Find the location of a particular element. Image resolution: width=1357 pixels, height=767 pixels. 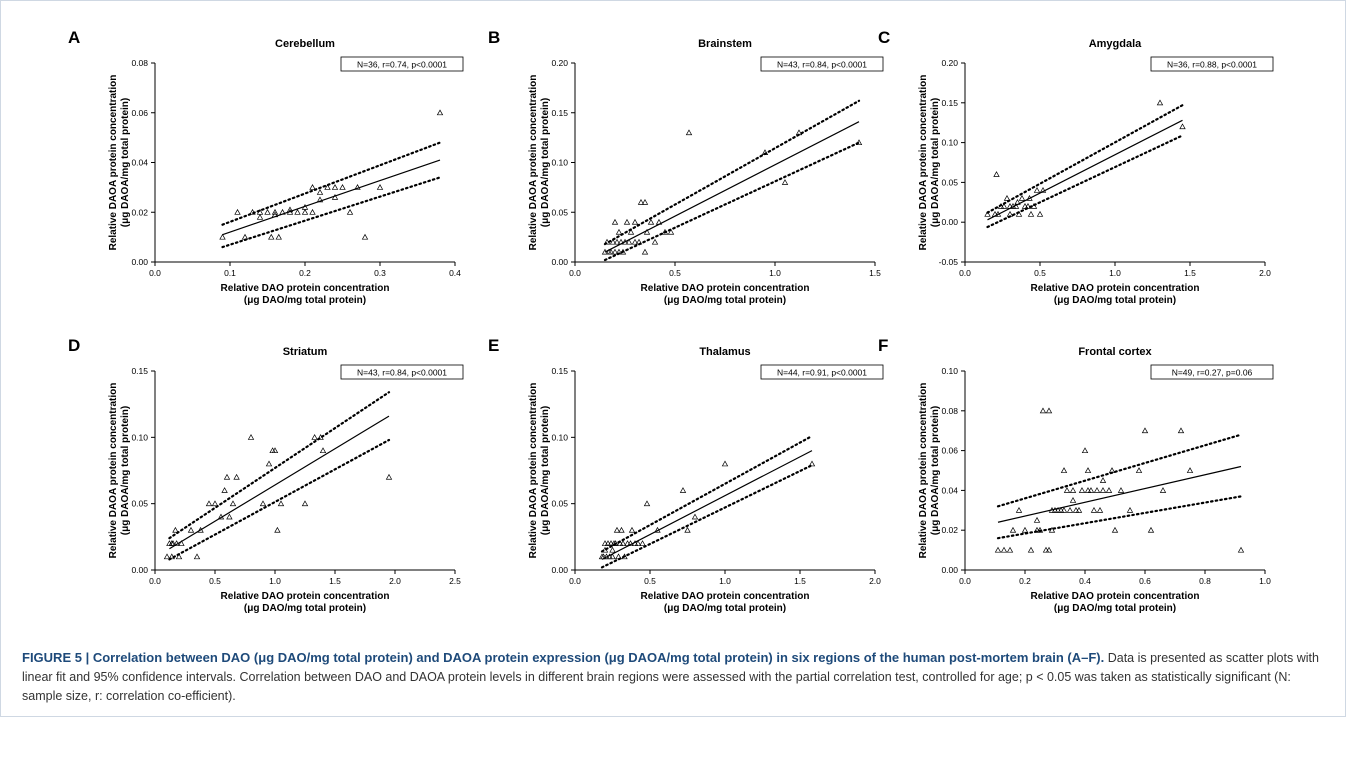

fit-line is located at coordinates (1119, 494).